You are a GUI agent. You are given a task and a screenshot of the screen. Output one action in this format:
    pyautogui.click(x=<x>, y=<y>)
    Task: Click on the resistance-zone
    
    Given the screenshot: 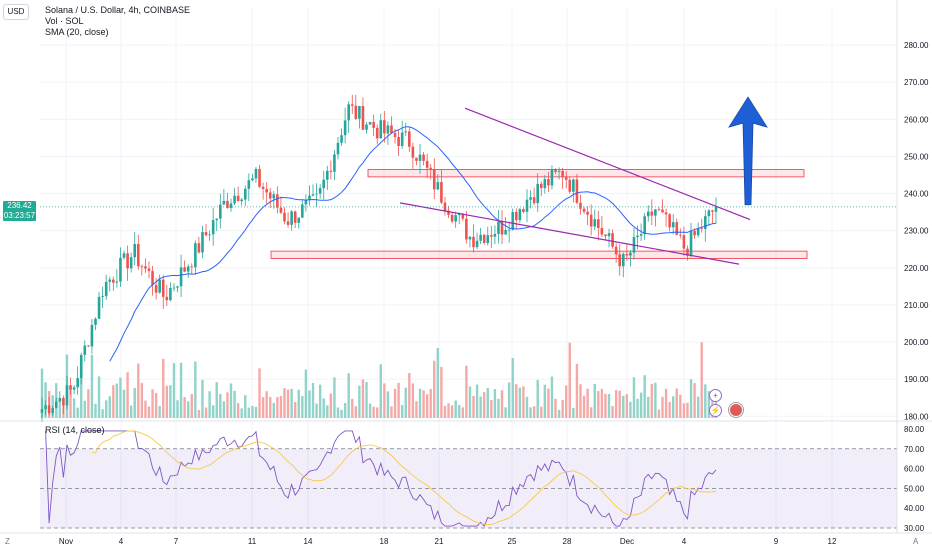 What is the action you would take?
    pyautogui.click(x=586, y=173)
    